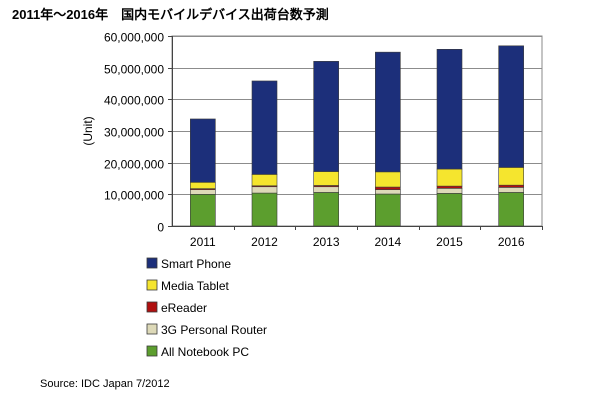 Image resolution: width=610 pixels, height=400 pixels. What do you see at coordinates (134, 196) in the screenshot?
I see `y-tick-label: 10,000,000` at bounding box center [134, 196].